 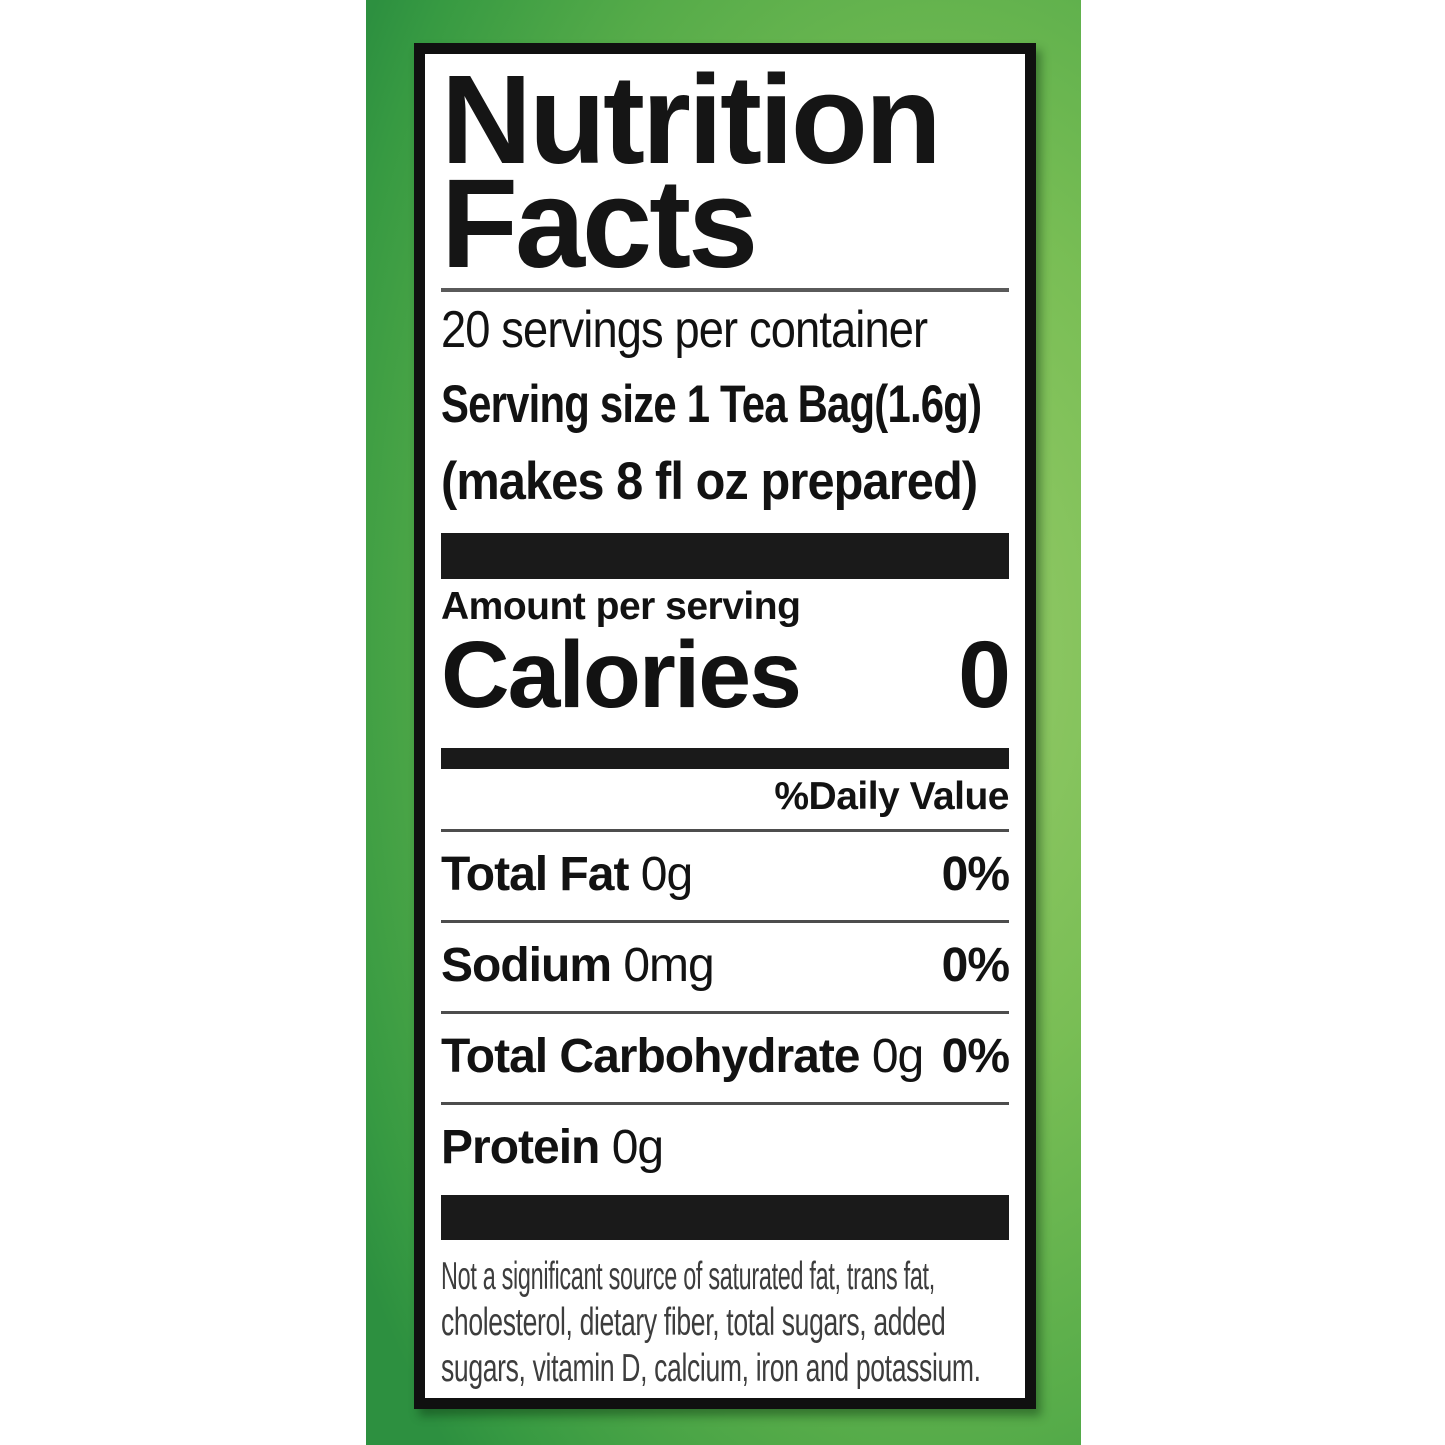 I want to click on nutrient-name-amount: Total Carbohydrate 0g, so click(x=682, y=1056).